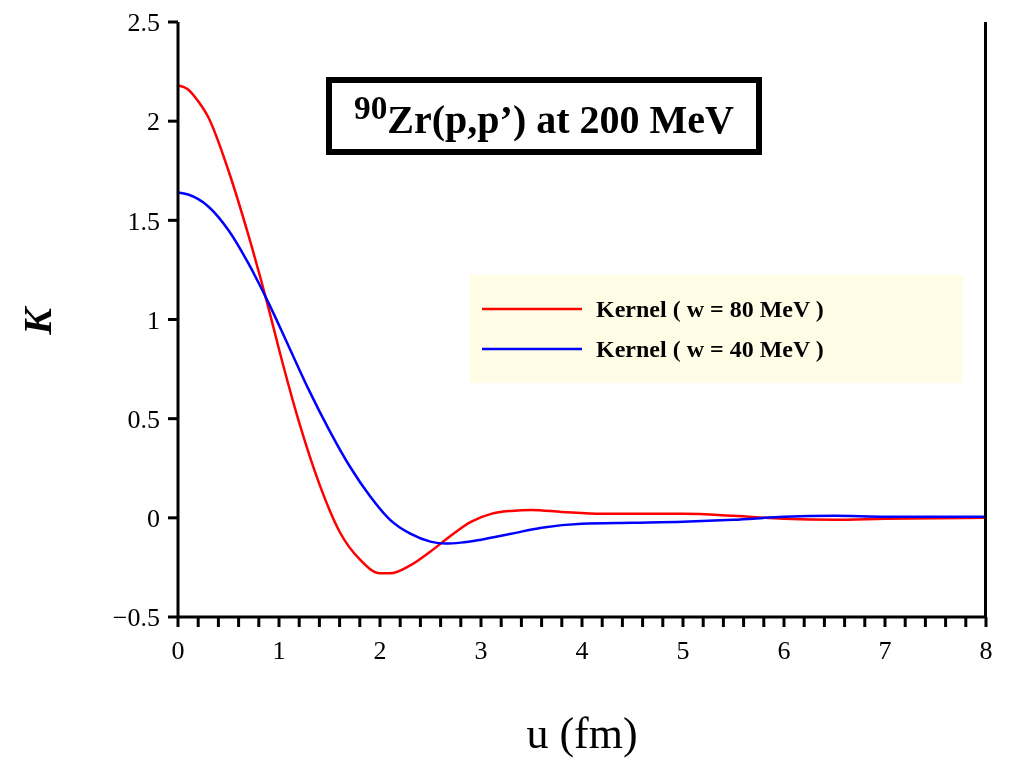 The height and width of the screenshot is (771, 1015). I want to click on y-tick-label: 1.5, so click(143, 221).